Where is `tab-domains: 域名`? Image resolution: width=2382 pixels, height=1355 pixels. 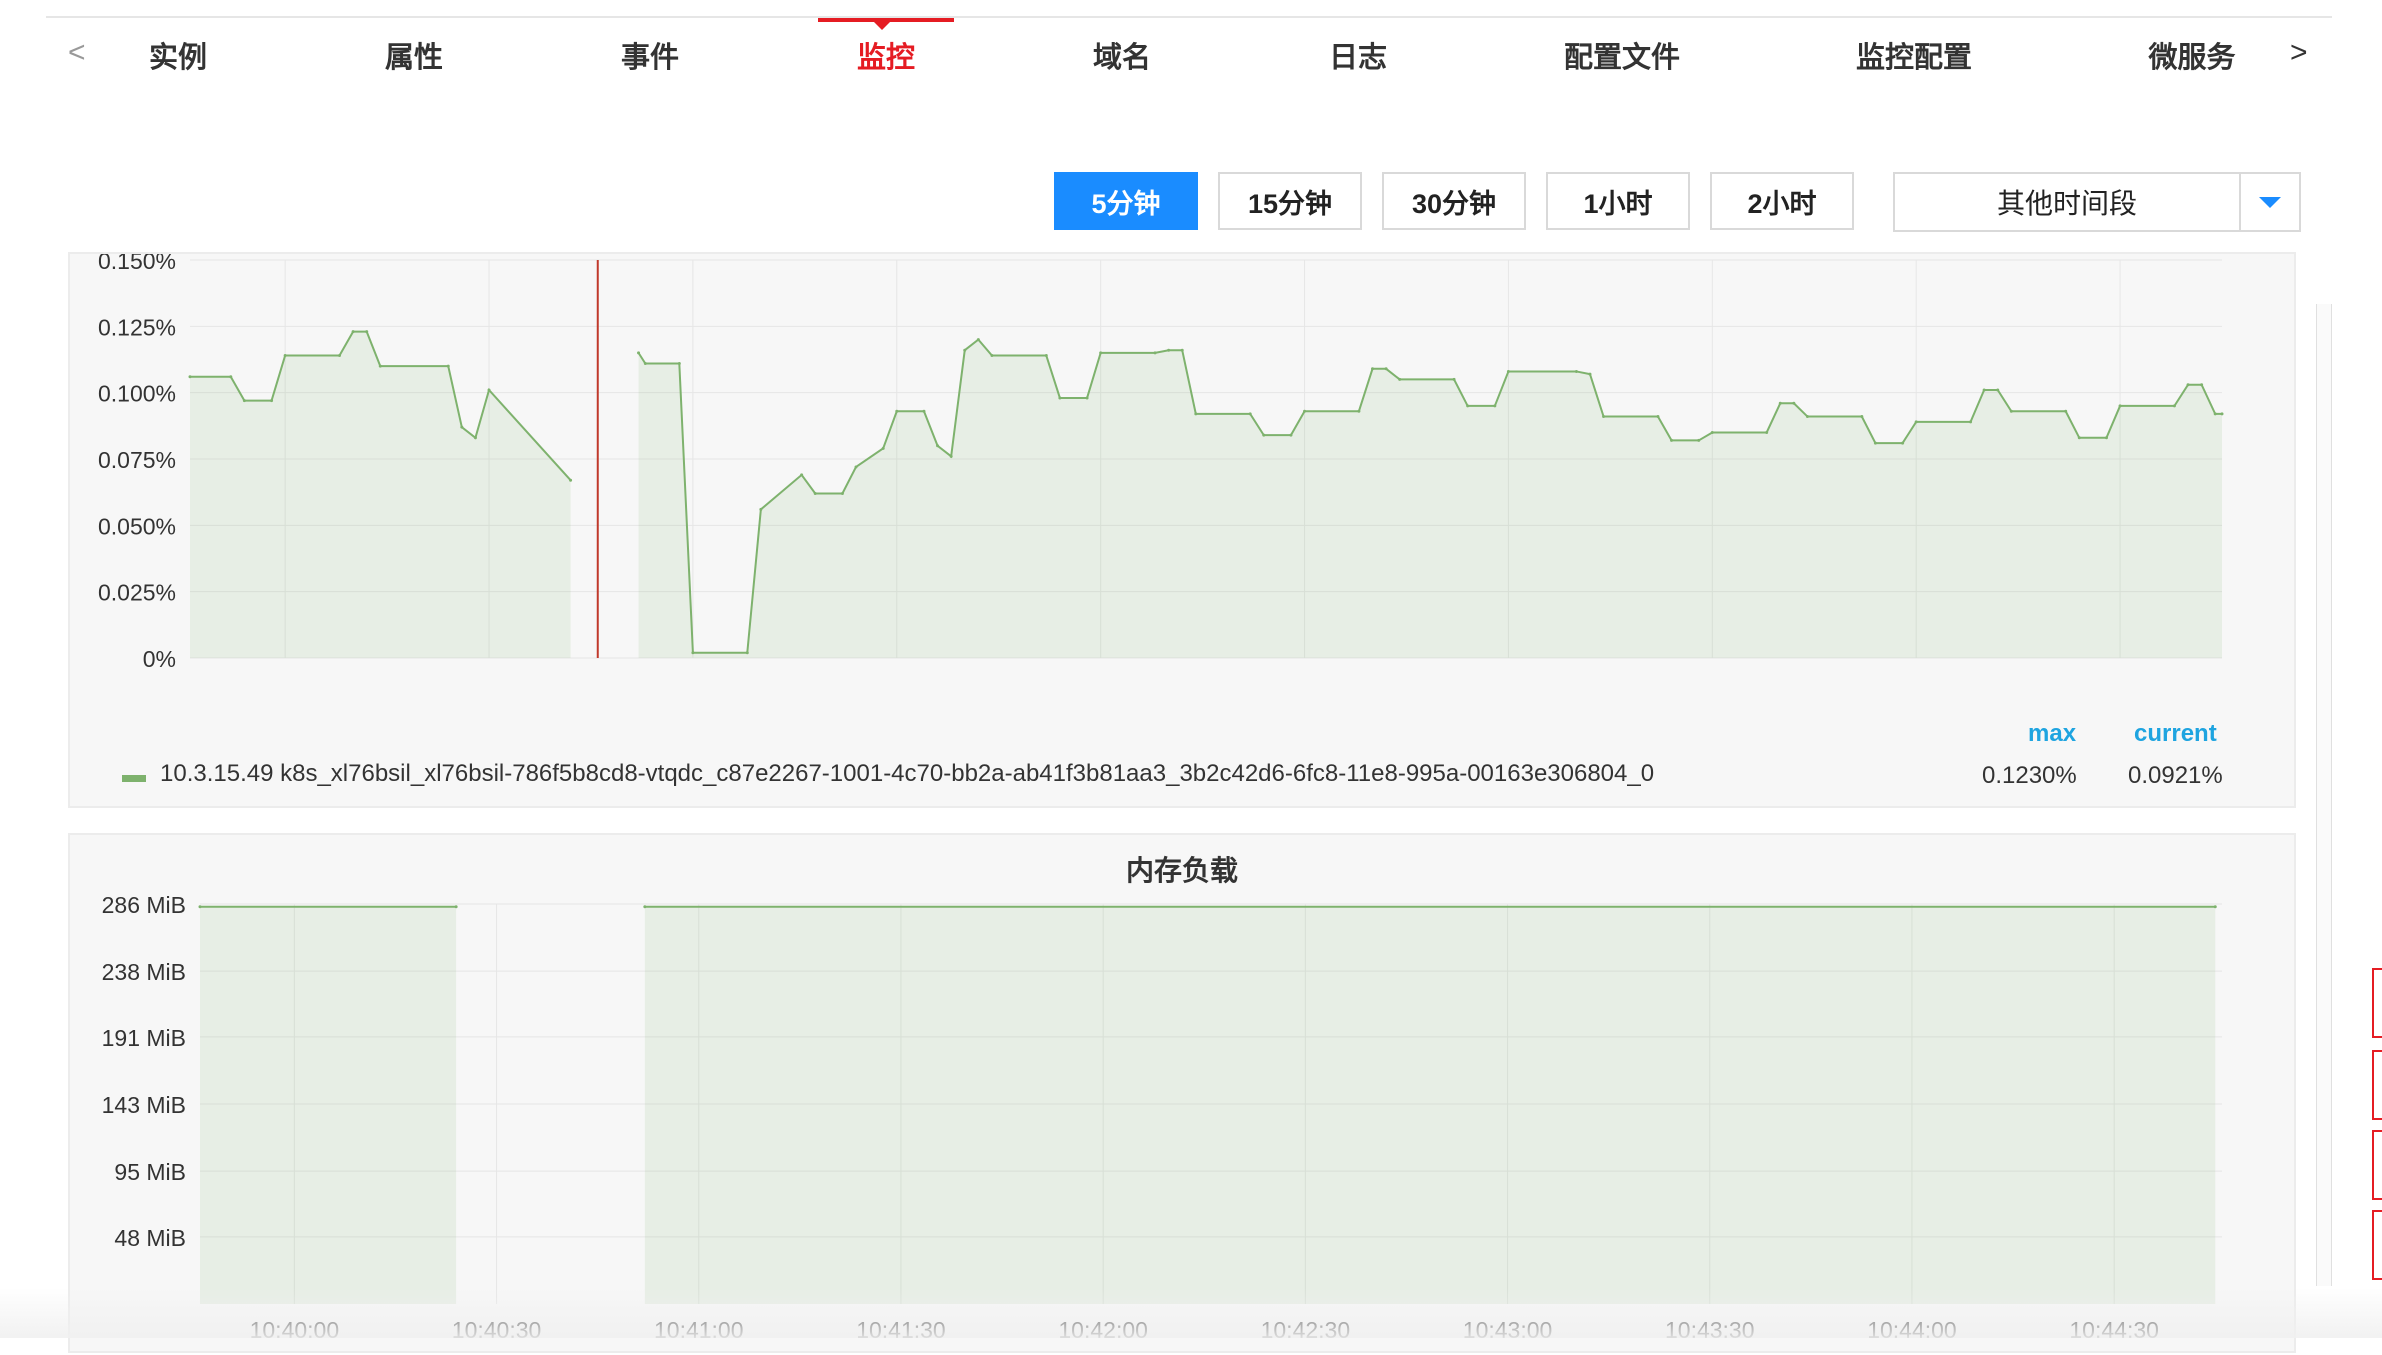
tab-domains: 域名 is located at coordinates (1122, 58).